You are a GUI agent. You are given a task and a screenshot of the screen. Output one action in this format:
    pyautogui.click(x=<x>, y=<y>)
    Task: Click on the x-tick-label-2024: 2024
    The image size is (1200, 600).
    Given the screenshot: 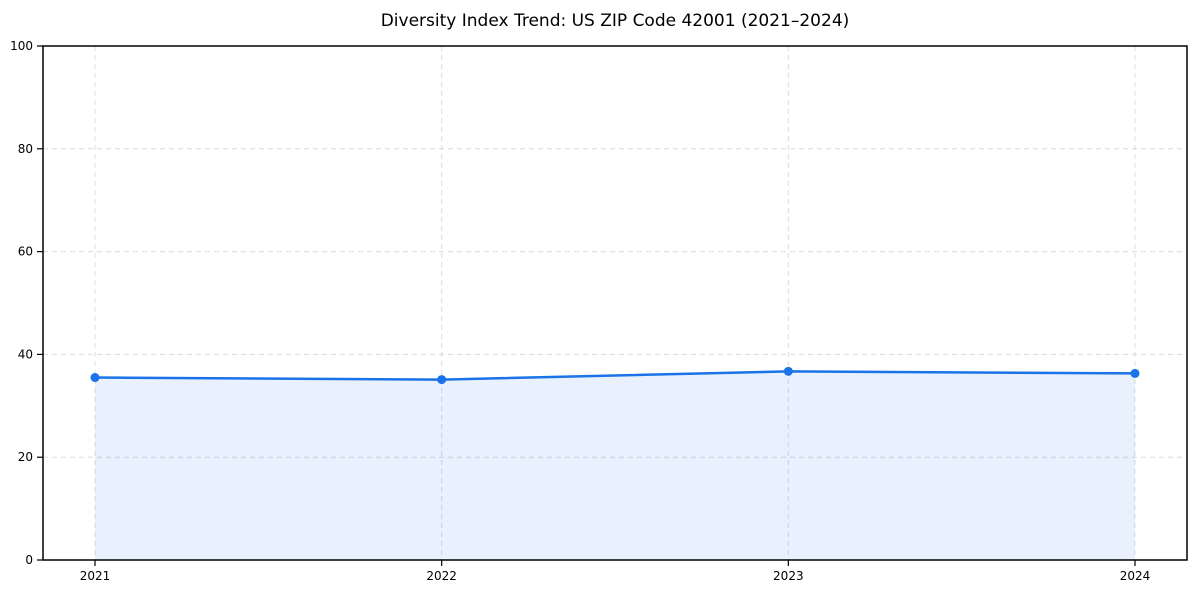 What is the action you would take?
    pyautogui.click(x=1135, y=576)
    